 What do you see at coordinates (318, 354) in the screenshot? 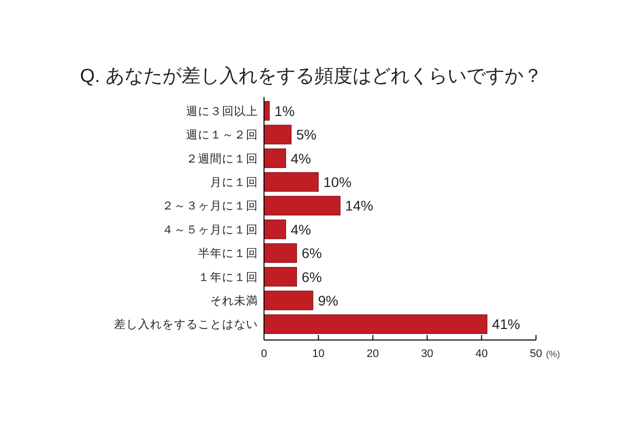
I see `x-tick-label: 10` at bounding box center [318, 354].